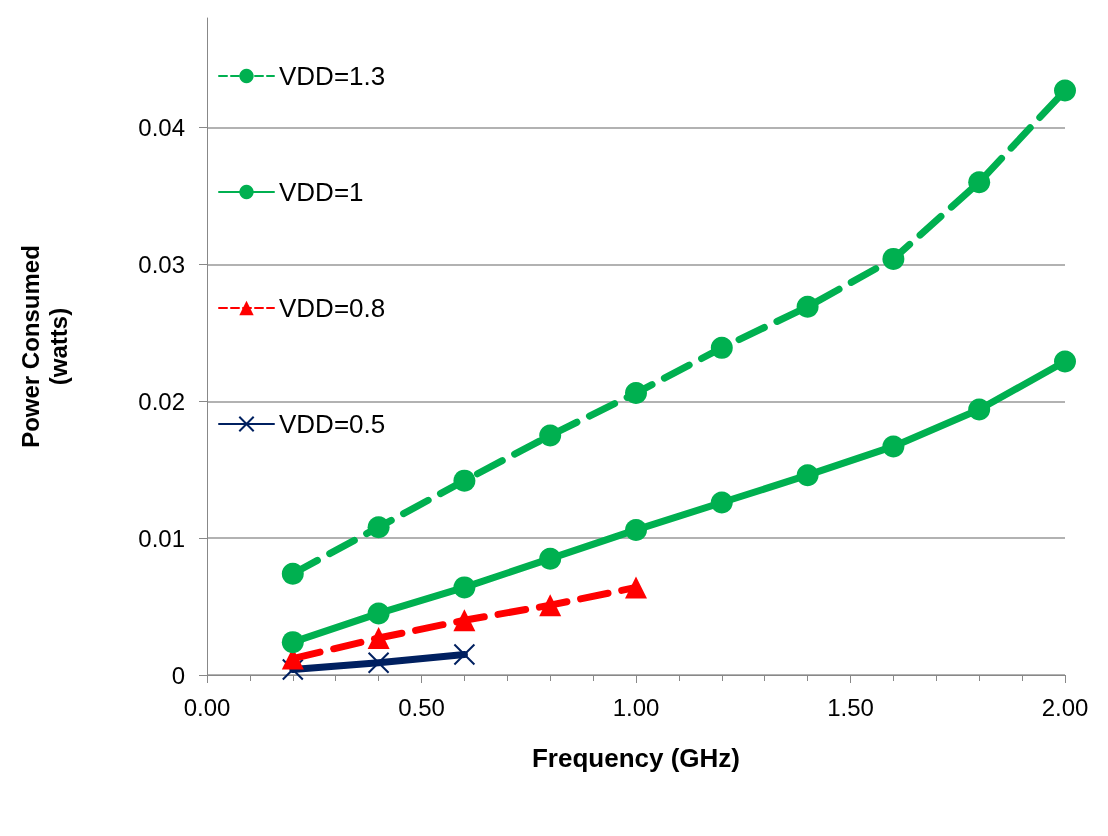  Describe the element at coordinates (161, 127) in the screenshot. I see `y-tick-label: 0.04` at that location.